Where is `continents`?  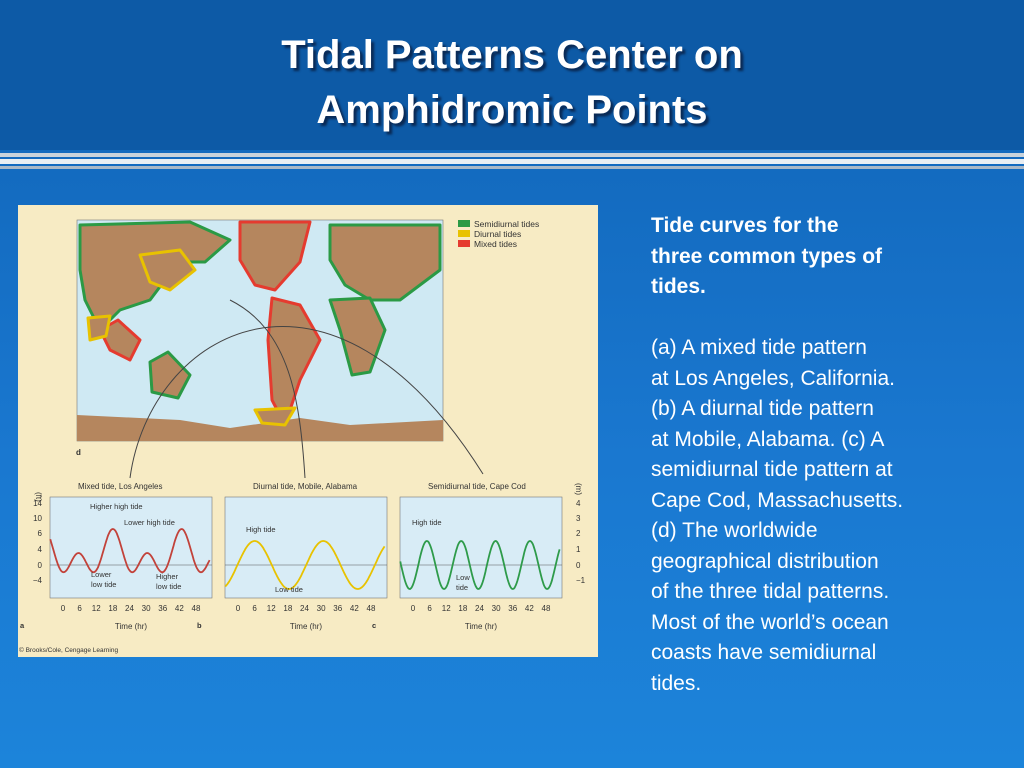 continents is located at coordinates (260, 330).